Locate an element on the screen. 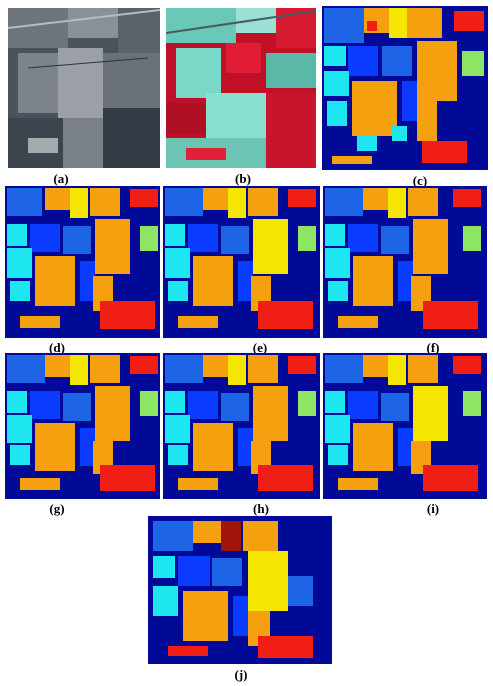 This screenshot has width=493, height=686. panel-label-c: (c) is located at coordinates (420, 180).